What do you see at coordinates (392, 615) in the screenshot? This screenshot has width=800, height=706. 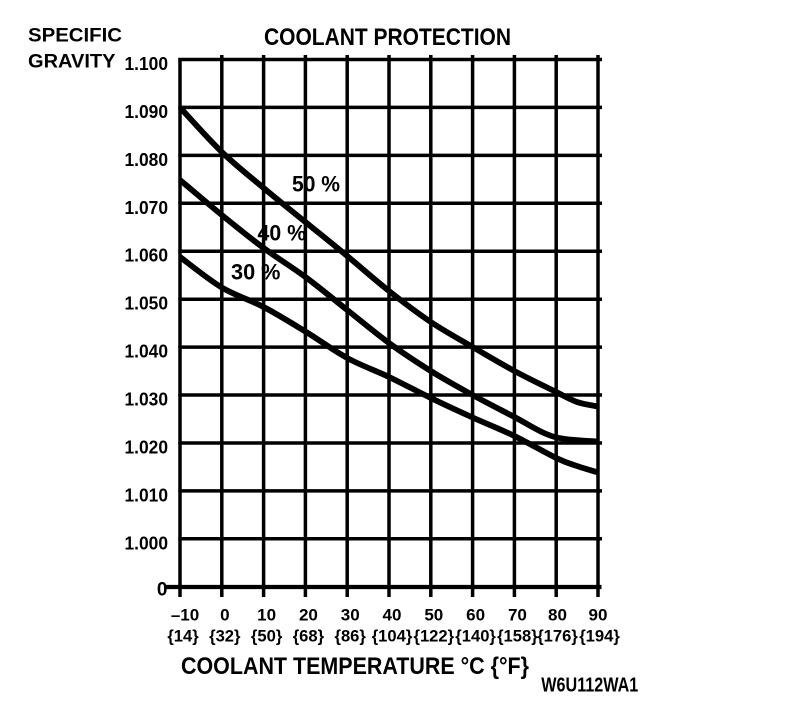 I see `svg-text: 40` at bounding box center [392, 615].